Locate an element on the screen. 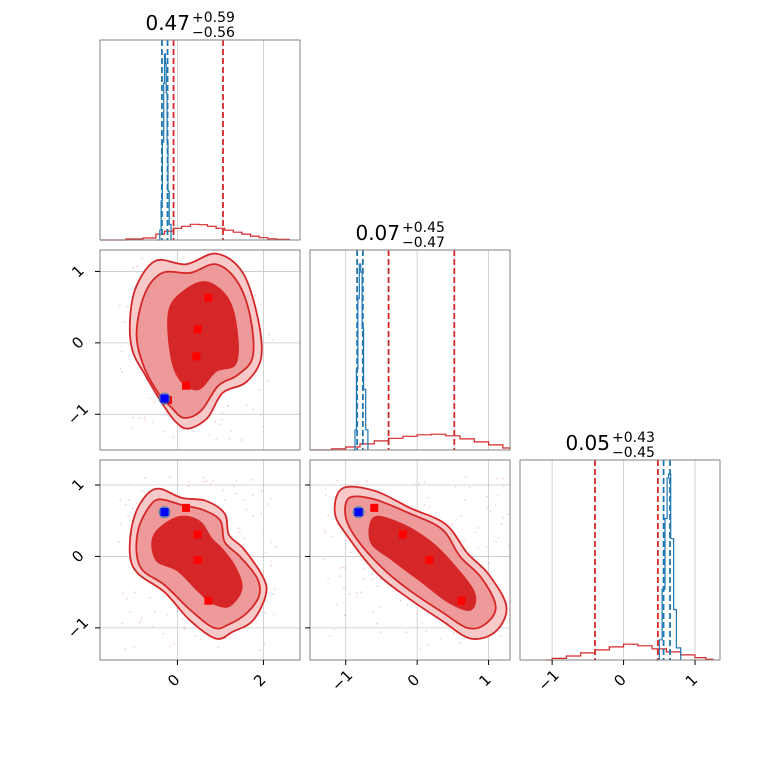 The width and height of the screenshot is (760, 760). scatter-panel-1: −1 0 1 is located at coordinates (182, 349).